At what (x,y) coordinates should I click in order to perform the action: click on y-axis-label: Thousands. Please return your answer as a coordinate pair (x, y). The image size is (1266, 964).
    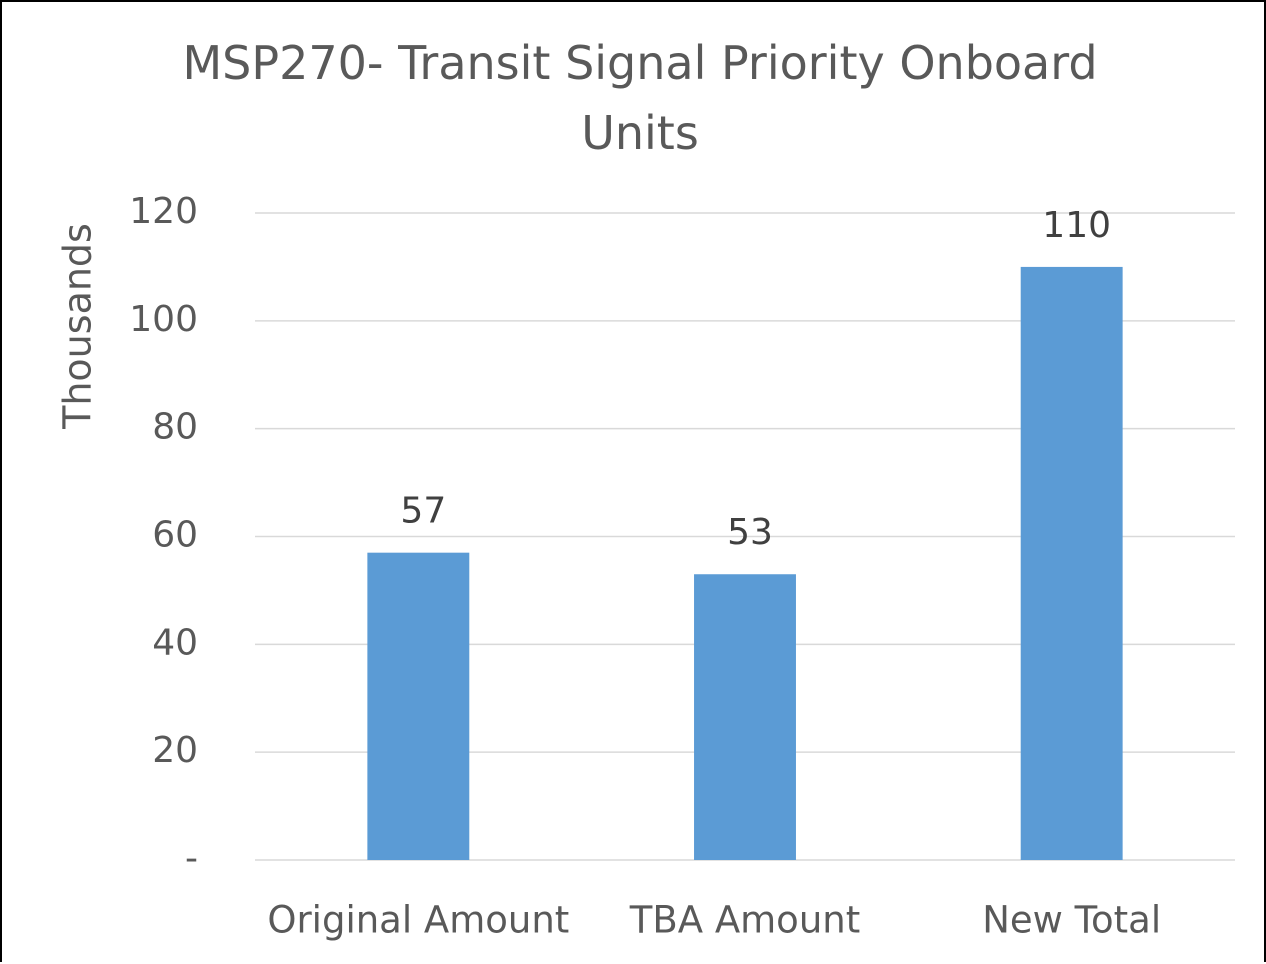
    Looking at the image, I should click on (78, 326).